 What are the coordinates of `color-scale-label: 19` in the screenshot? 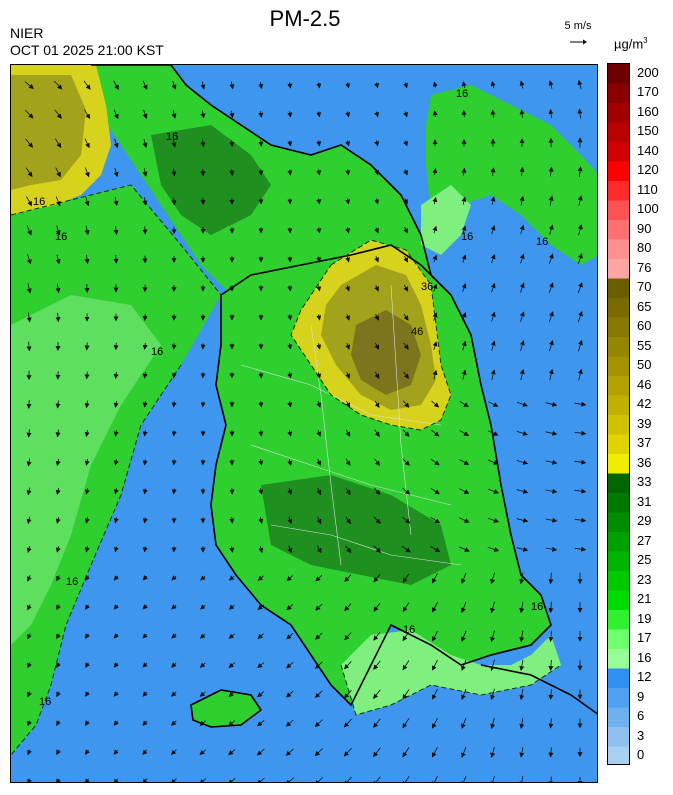 It's located at (644, 618).